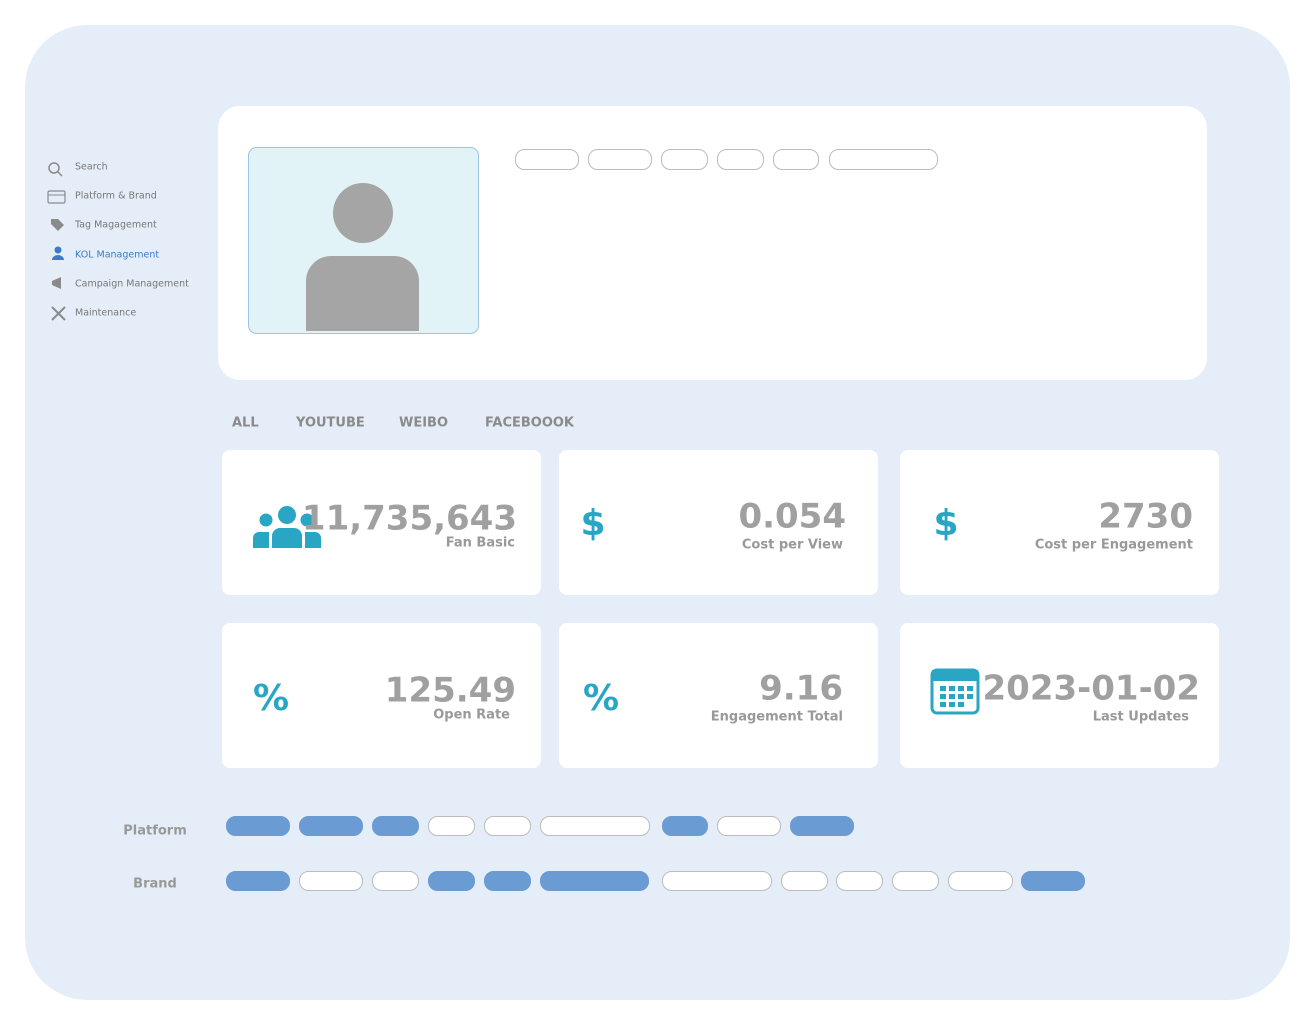 The image size is (1316, 1026). What do you see at coordinates (115, 225) in the screenshot?
I see `nav-item: Tag Magagement` at bounding box center [115, 225].